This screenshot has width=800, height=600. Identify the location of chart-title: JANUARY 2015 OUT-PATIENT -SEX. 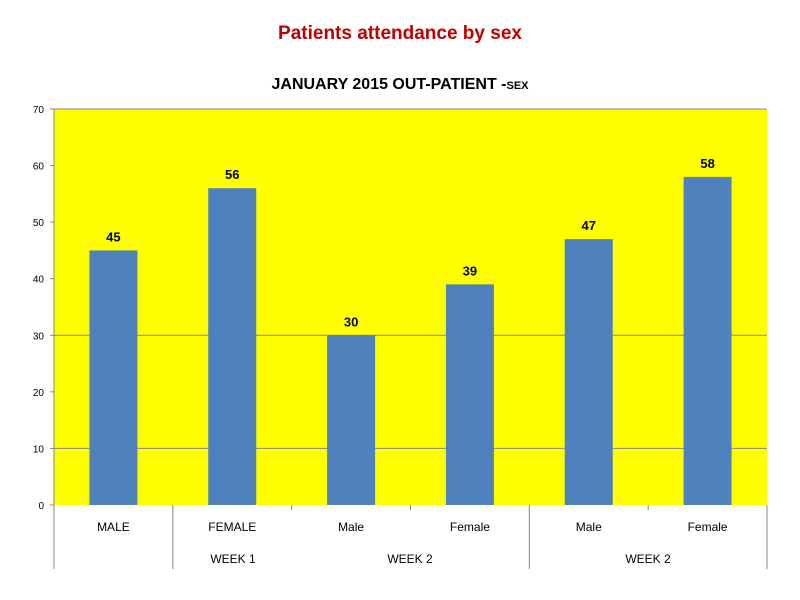
(400, 84).